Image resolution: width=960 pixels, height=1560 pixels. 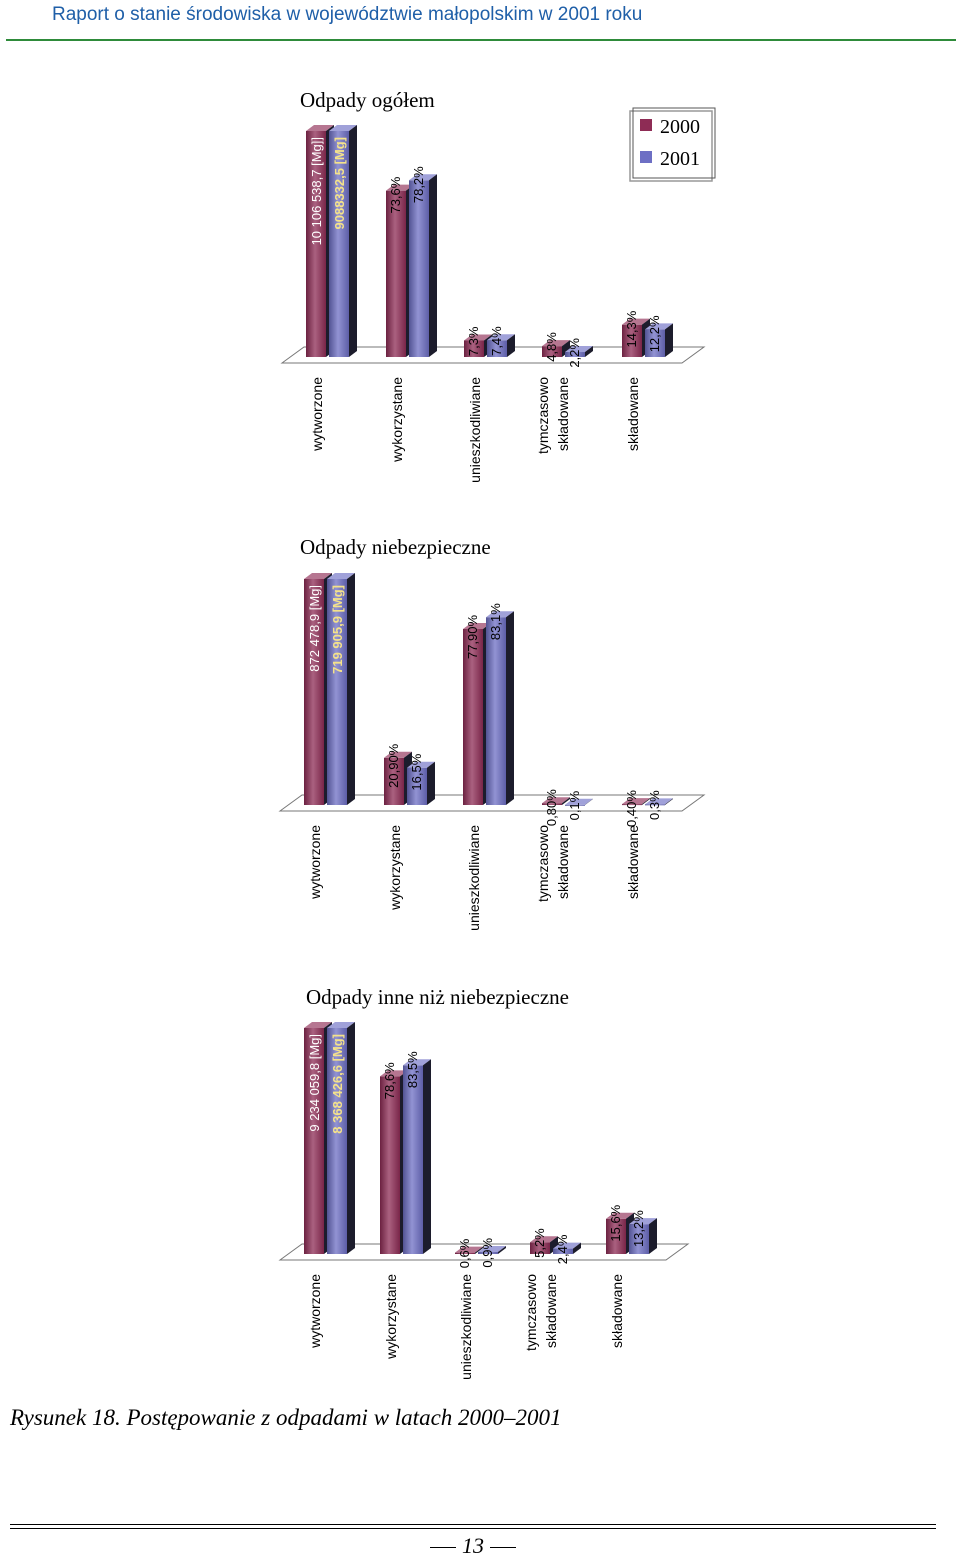 I want to click on data-label: 0,6%, so click(x=464, y=1253).